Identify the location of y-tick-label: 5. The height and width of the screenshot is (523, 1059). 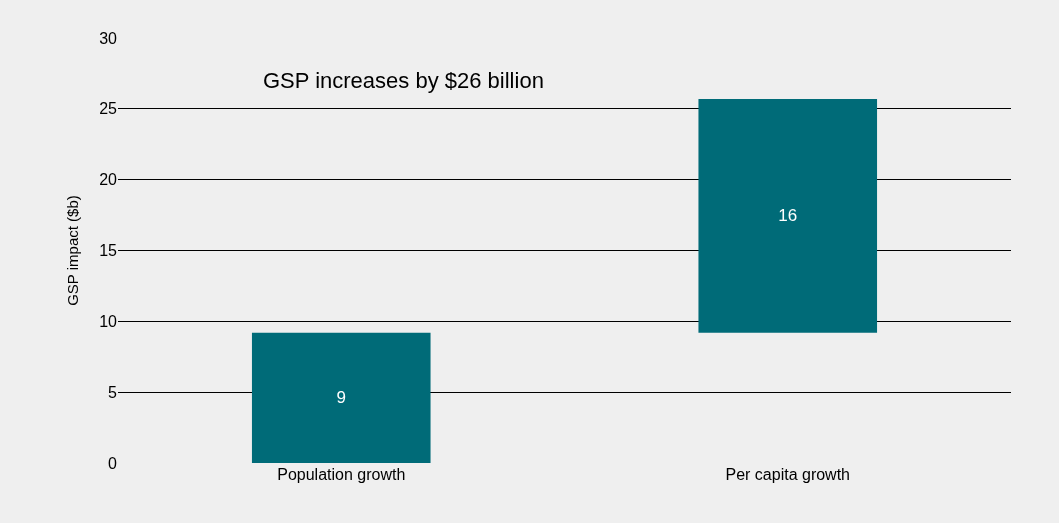
(113, 392).